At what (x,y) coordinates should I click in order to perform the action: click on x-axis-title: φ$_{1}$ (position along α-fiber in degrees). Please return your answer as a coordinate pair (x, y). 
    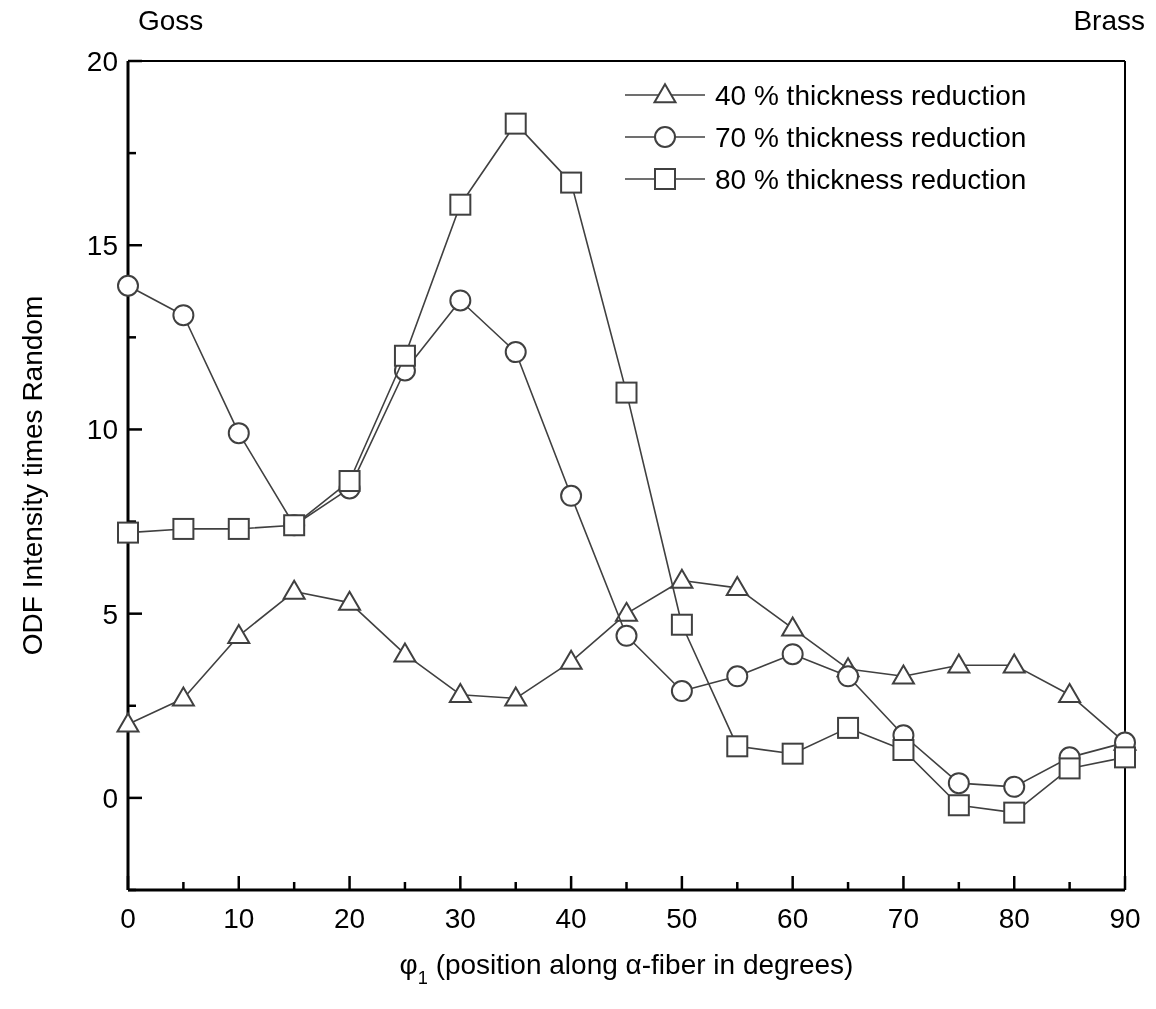
    Looking at the image, I should click on (626, 968).